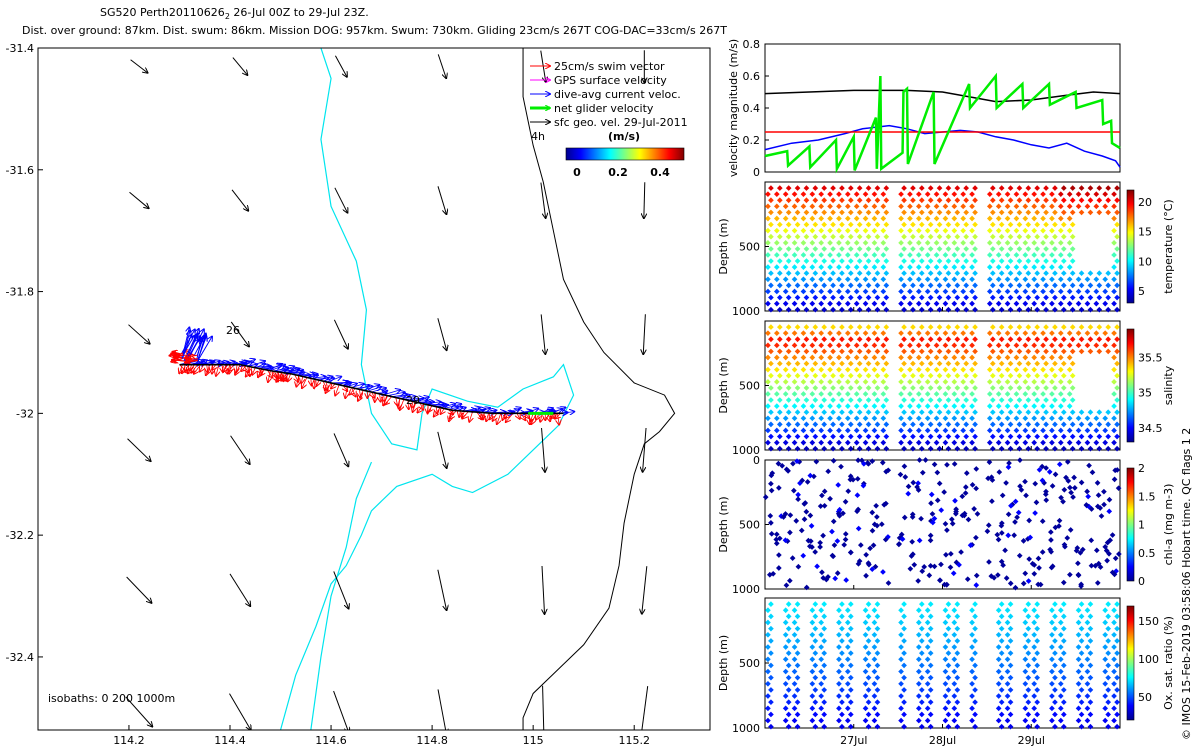  What do you see at coordinates (756, 172) in the screenshot?
I see `velocity-ytick-label: 0` at bounding box center [756, 172].